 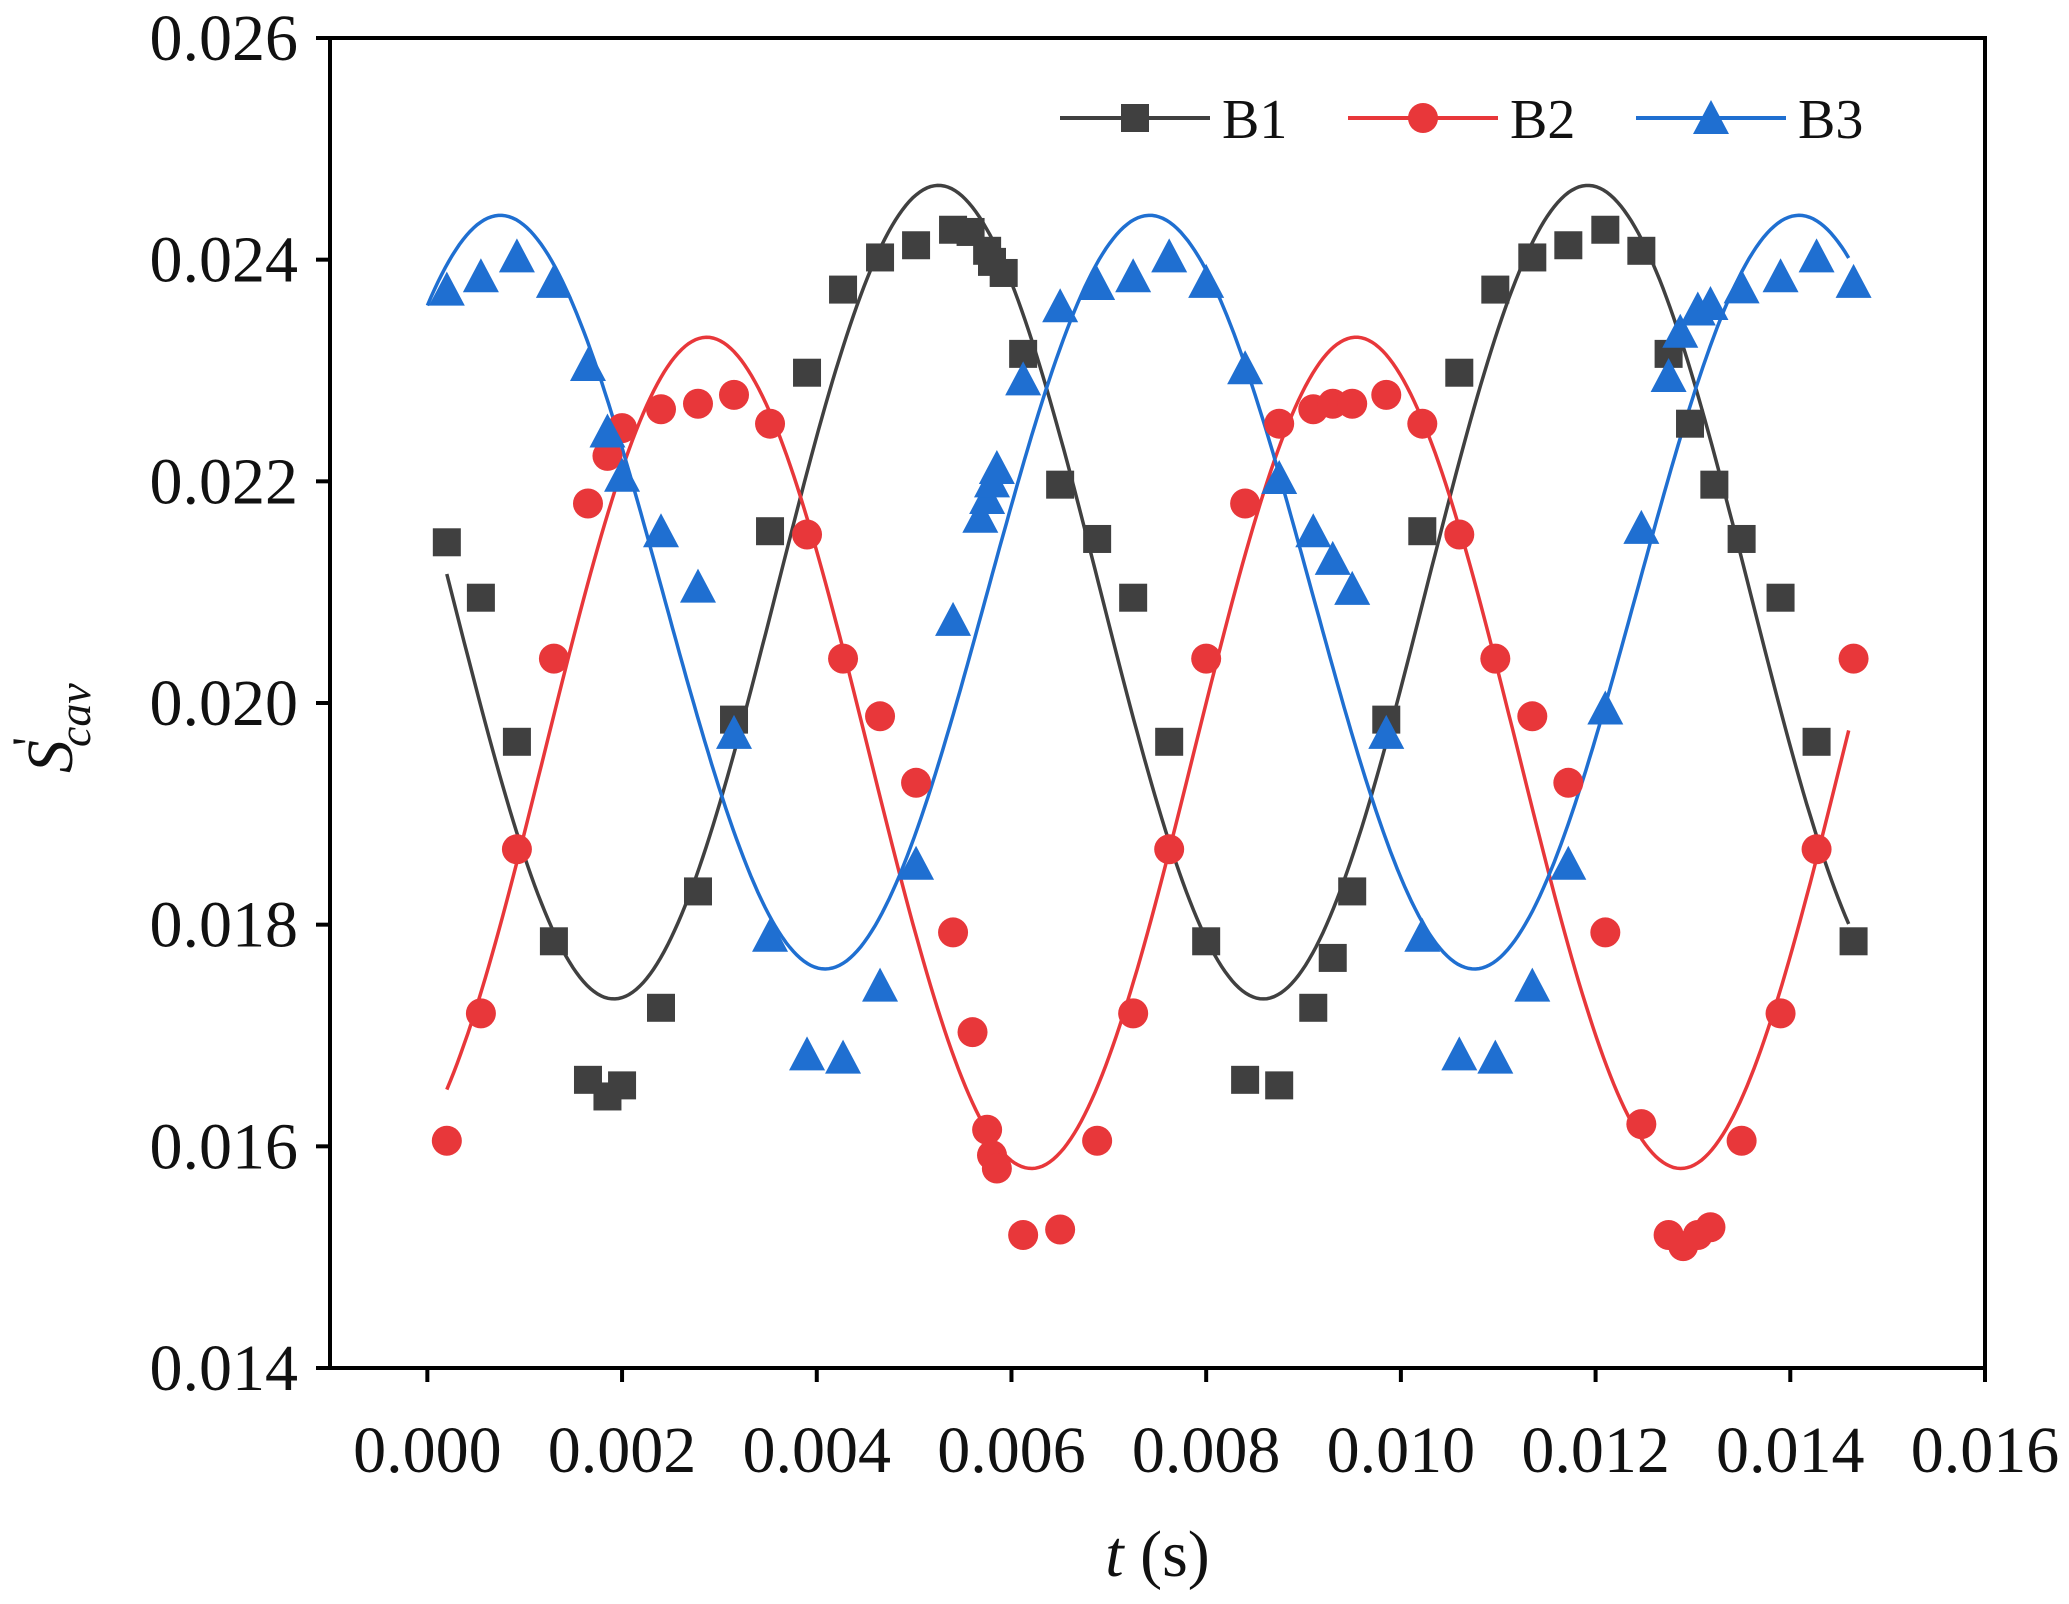 What do you see at coordinates (1542, 120) in the screenshot?
I see `legend-label-b2: B2` at bounding box center [1542, 120].